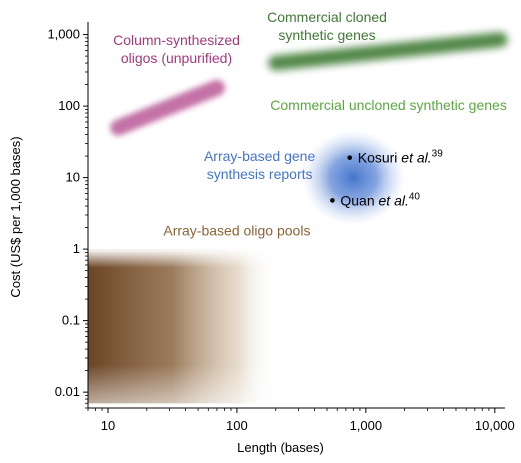  Describe the element at coordinates (176, 40) in the screenshot. I see `label-column-oligos-line: Column-synthesized` at that location.